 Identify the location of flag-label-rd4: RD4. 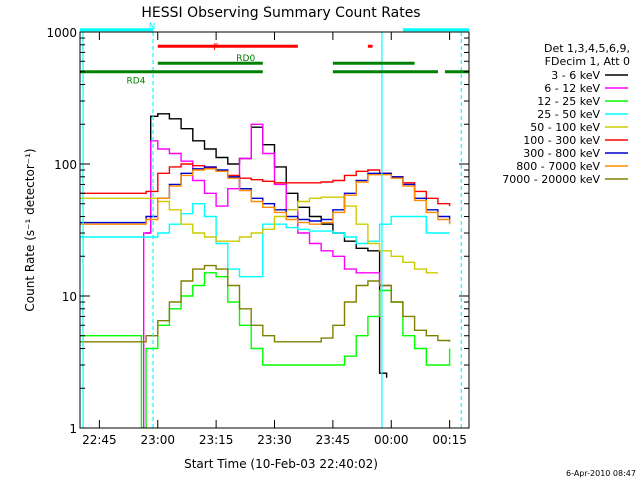
(136, 82).